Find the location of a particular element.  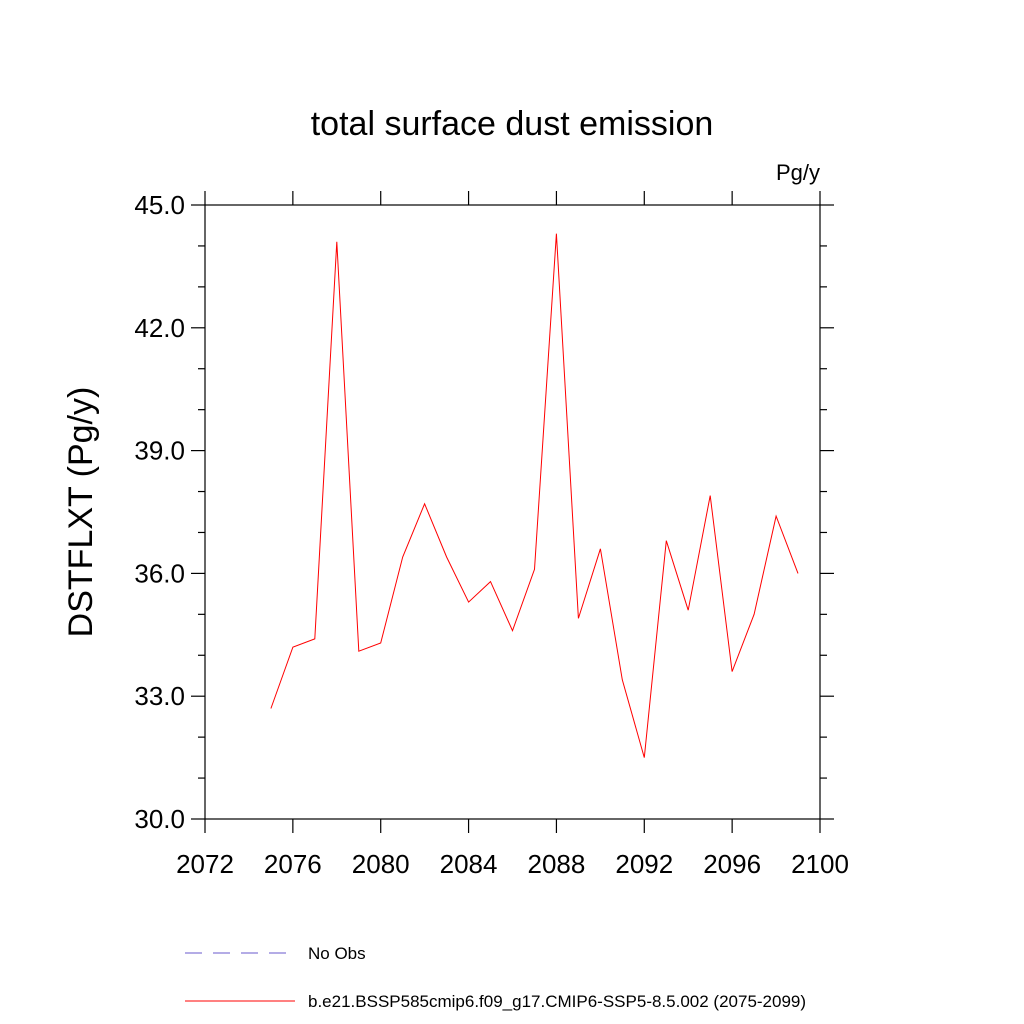

x-tick-labels: 2072 2076 2080 2084 2088 2092 2096 2100 is located at coordinates (512, 864).